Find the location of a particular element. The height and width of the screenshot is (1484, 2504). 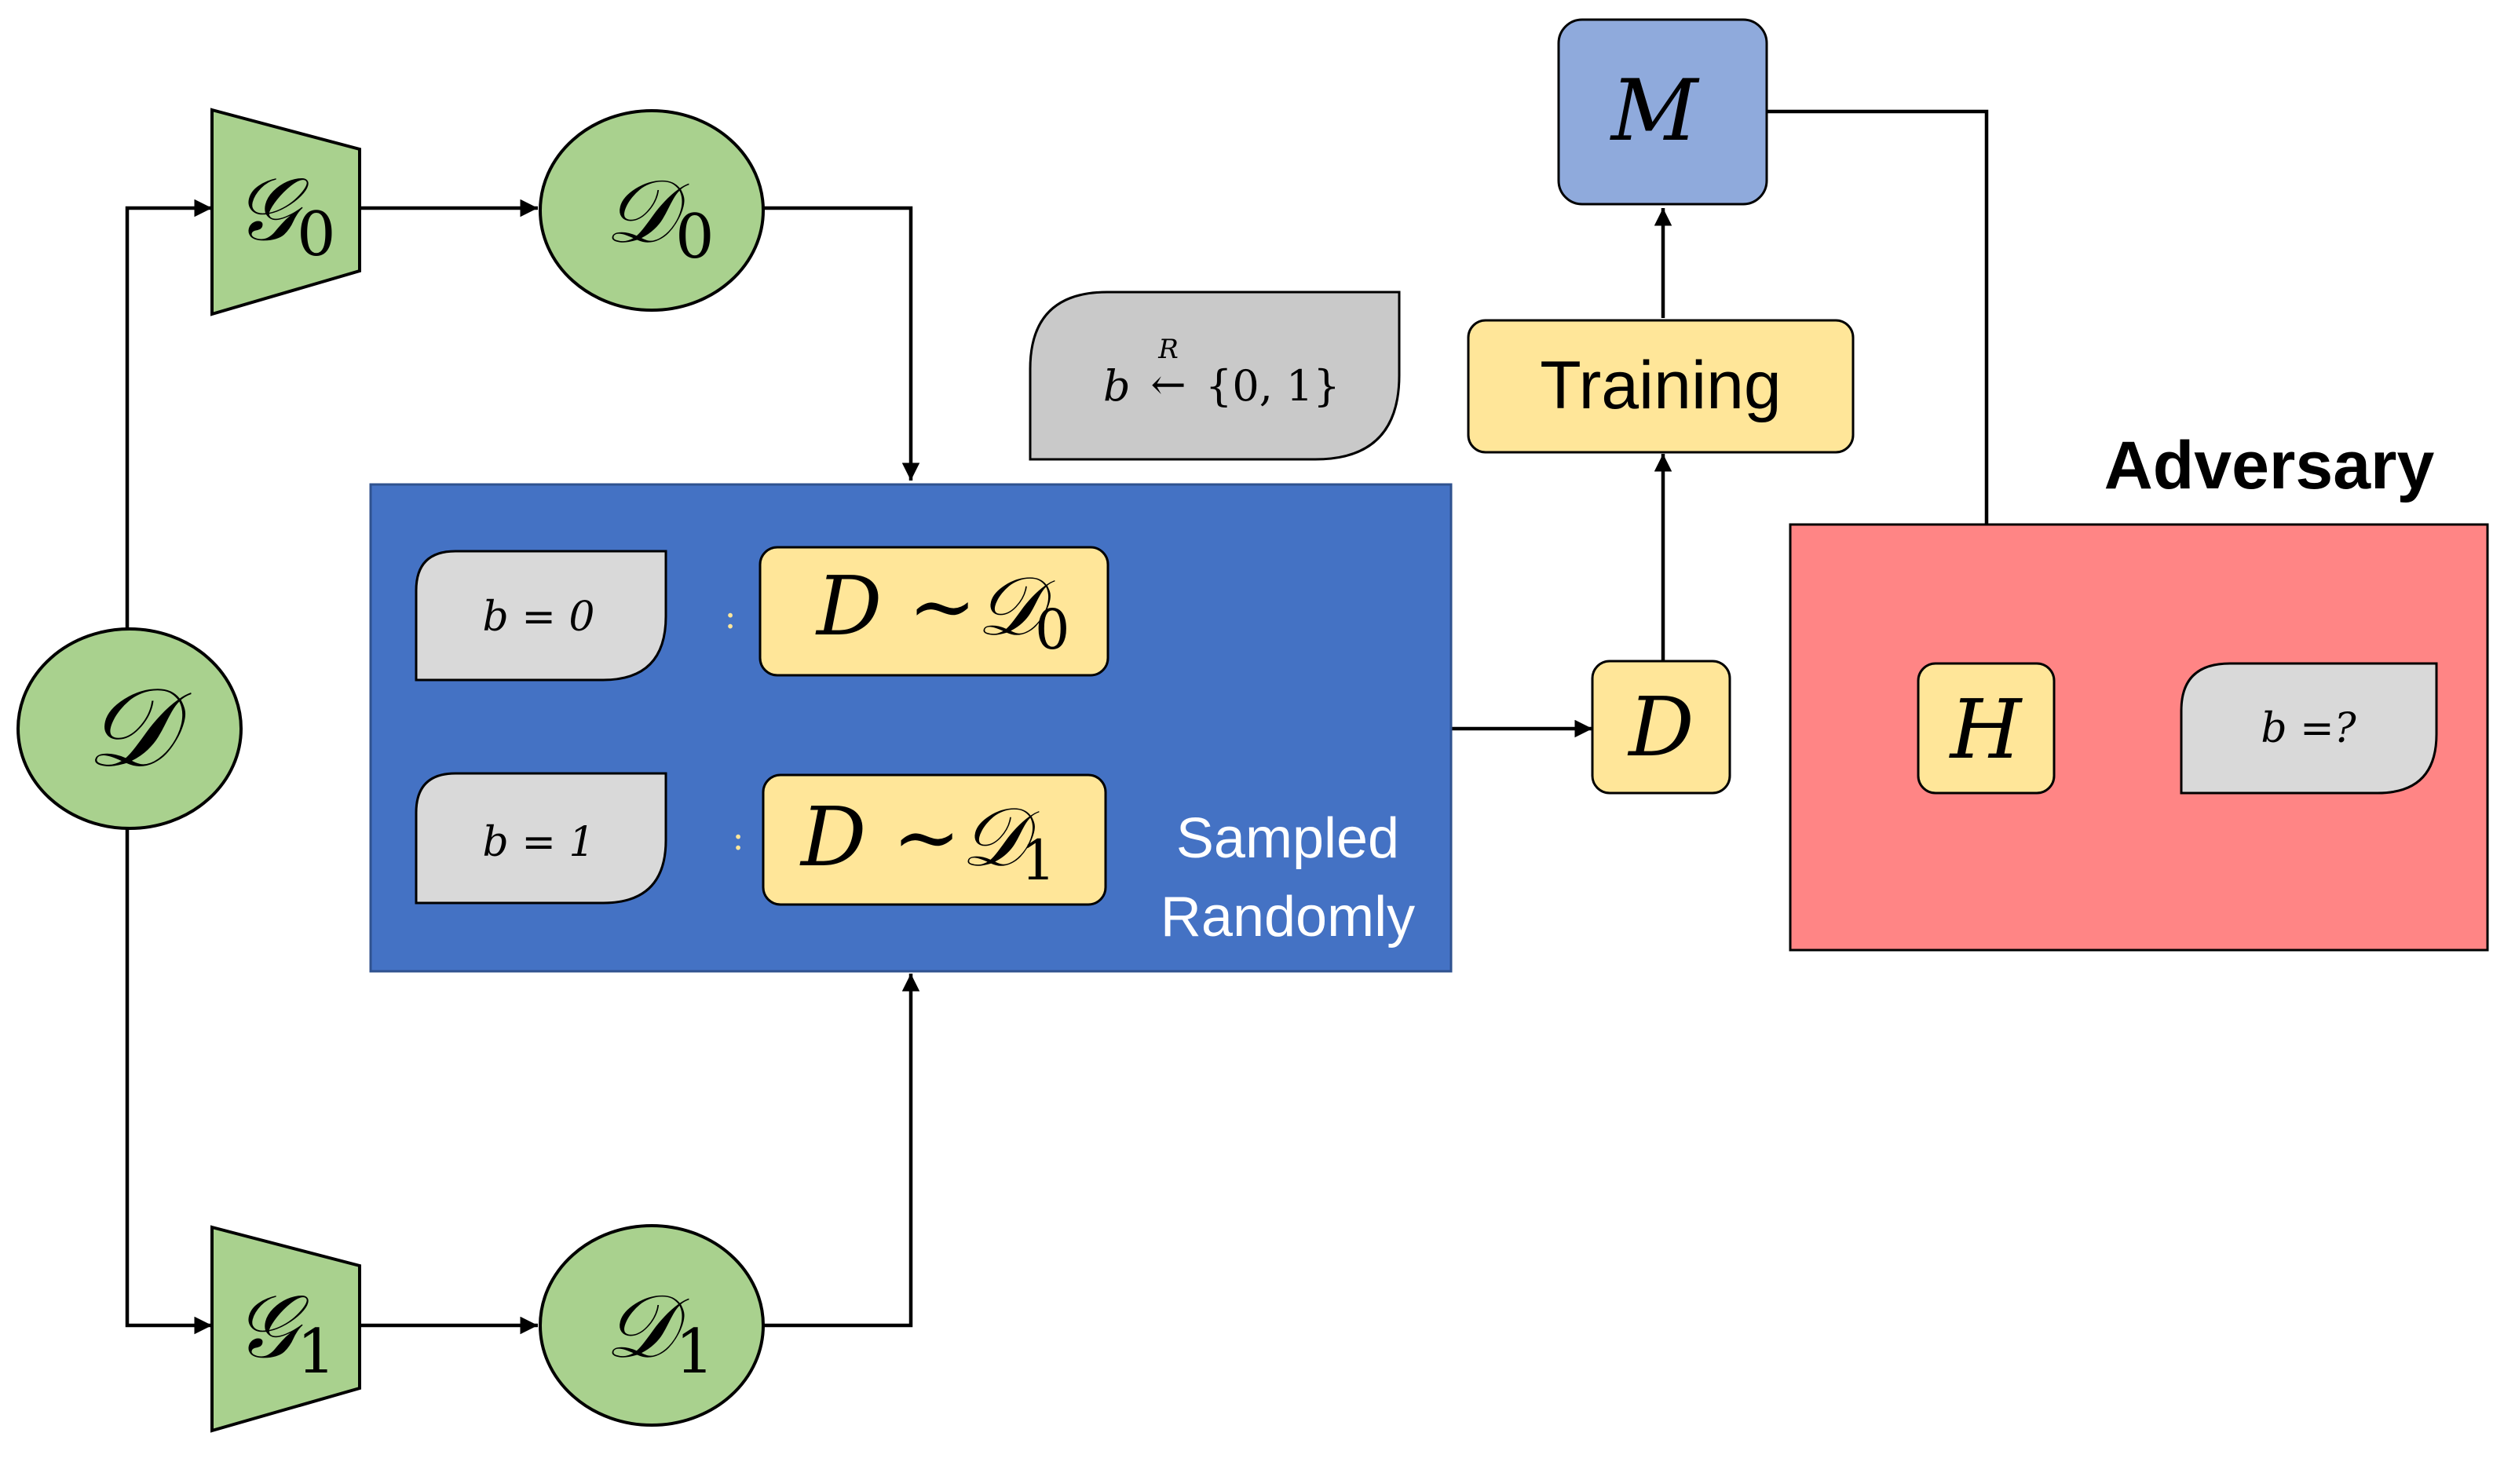

sample-b0-subscript: 0 is located at coordinates (1053, 630).